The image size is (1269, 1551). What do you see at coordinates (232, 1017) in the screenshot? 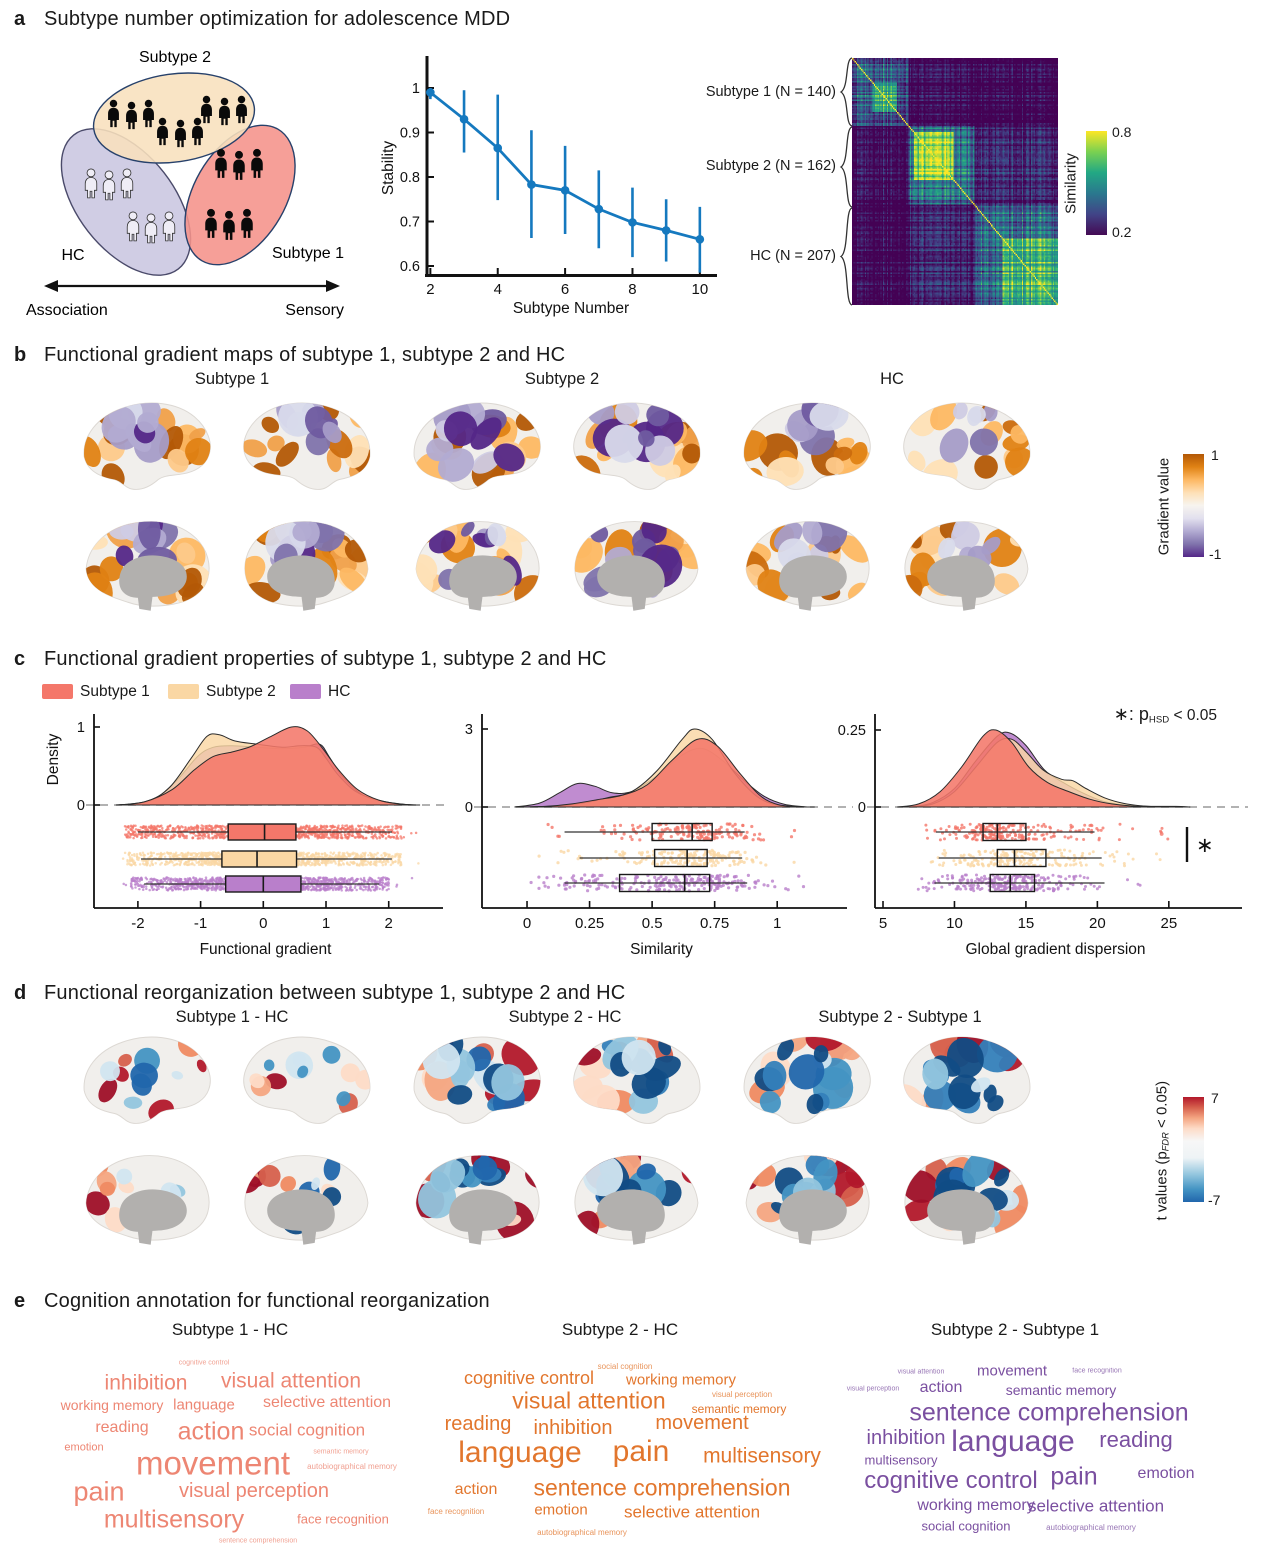
I see `panel-d-col-1: Subtype 1 - HC` at bounding box center [232, 1017].